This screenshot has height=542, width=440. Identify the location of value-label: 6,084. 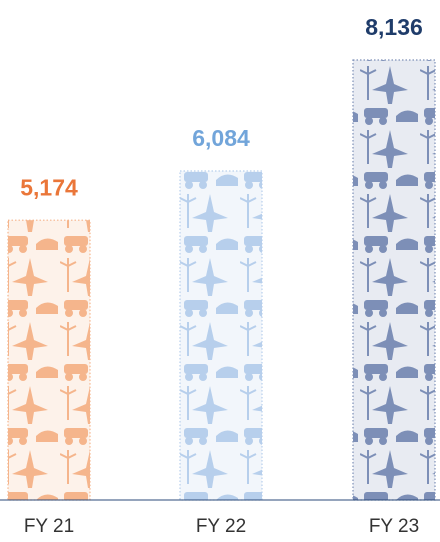
(221, 138).